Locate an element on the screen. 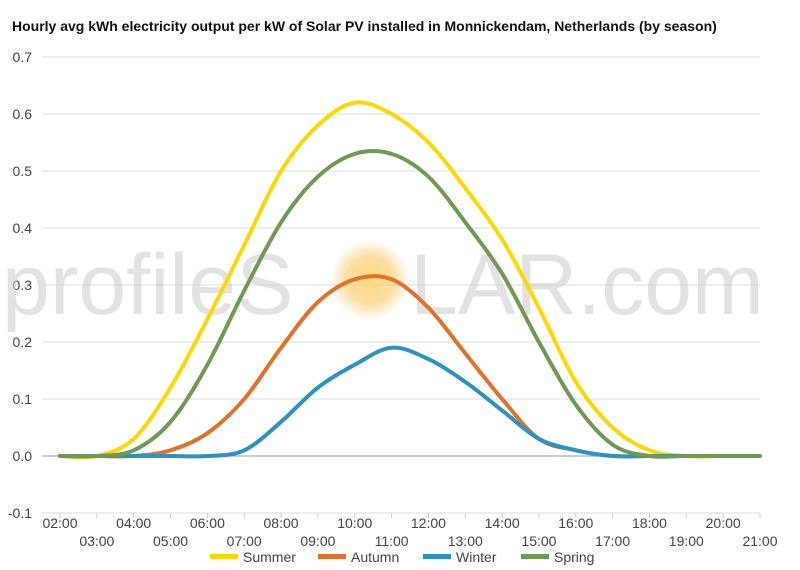  x-tick-label: 06:00 is located at coordinates (207, 523).